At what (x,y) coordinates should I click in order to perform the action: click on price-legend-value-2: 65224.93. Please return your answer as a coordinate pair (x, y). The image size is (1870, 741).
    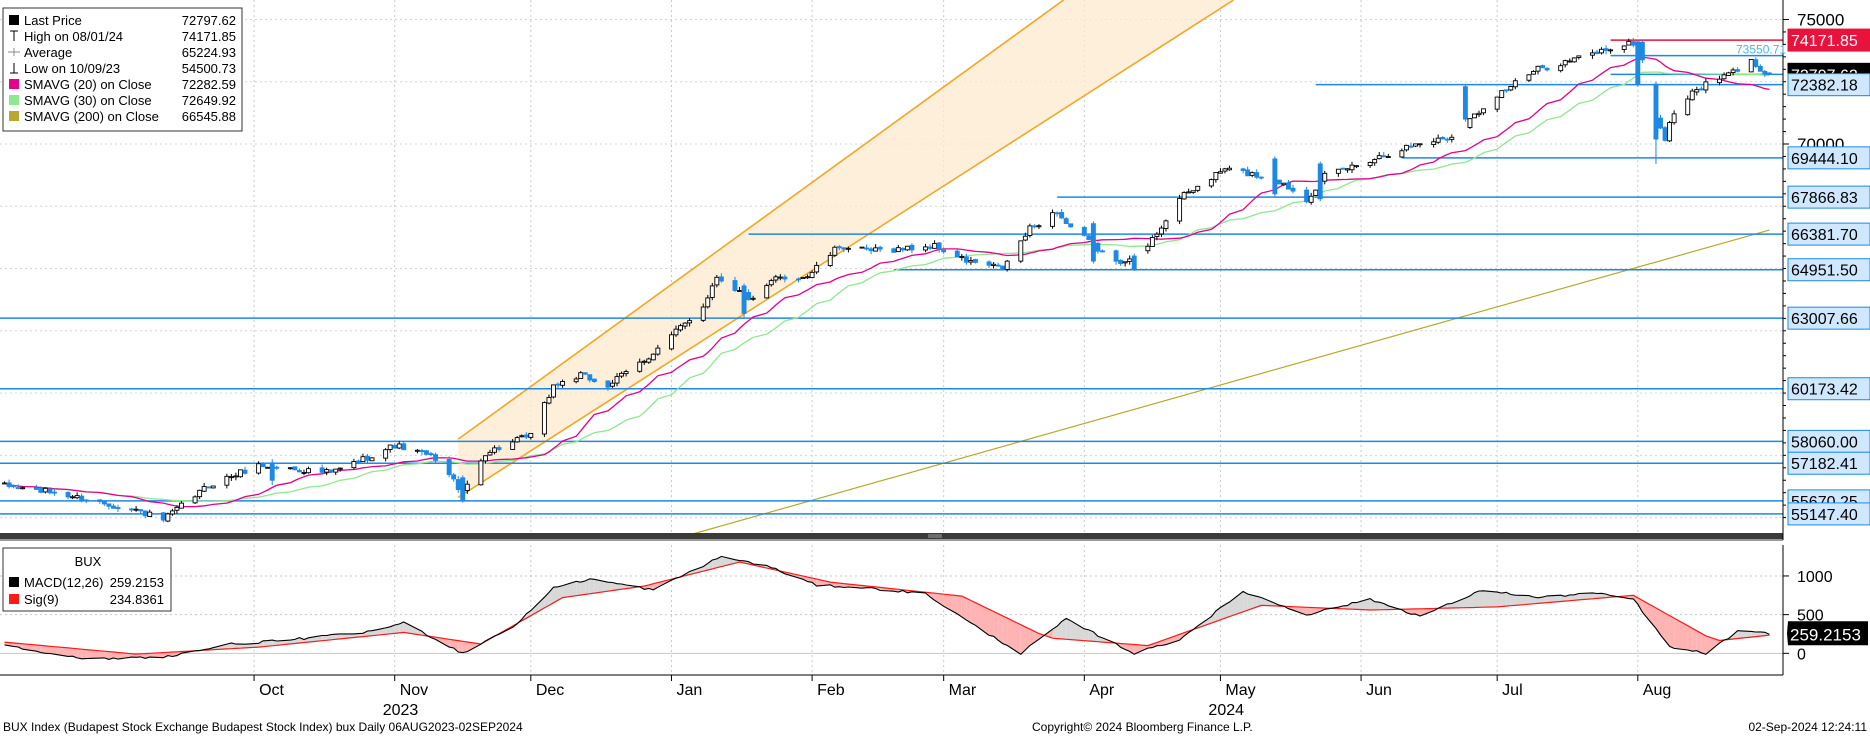
    Looking at the image, I should click on (209, 52).